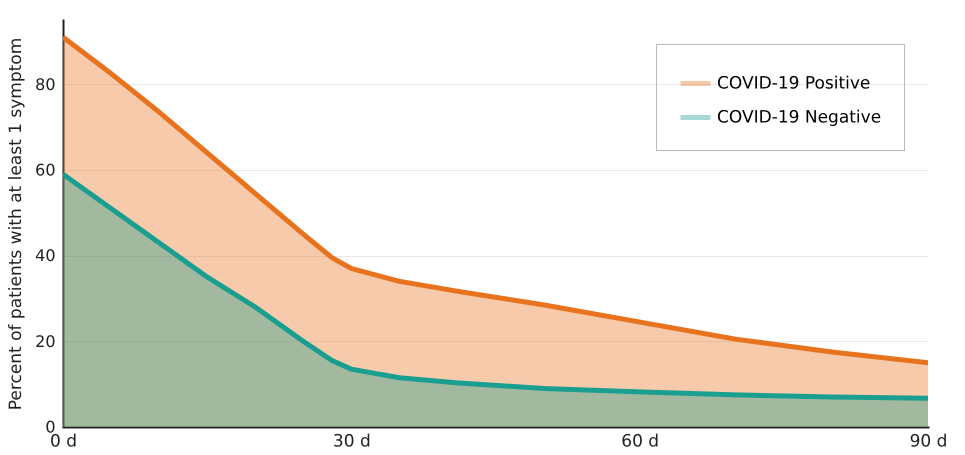 This screenshot has height=455, width=965. I want to click on y-tick-label: 40, so click(45, 256).